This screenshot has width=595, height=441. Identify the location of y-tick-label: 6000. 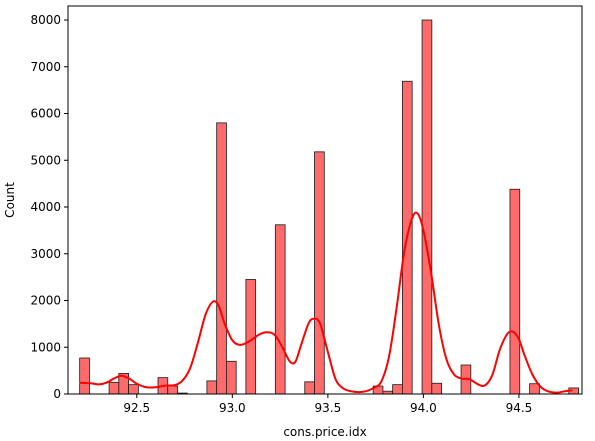
(45, 114).